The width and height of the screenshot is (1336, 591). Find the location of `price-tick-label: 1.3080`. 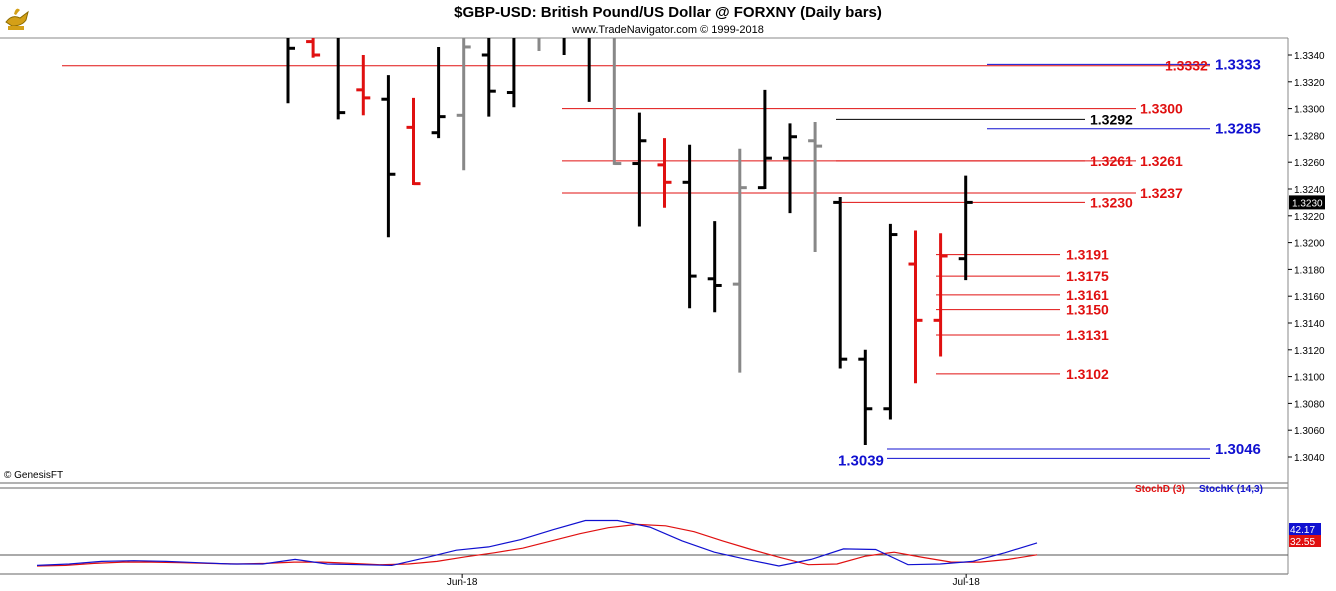

price-tick-label: 1.3080 is located at coordinates (1309, 404).